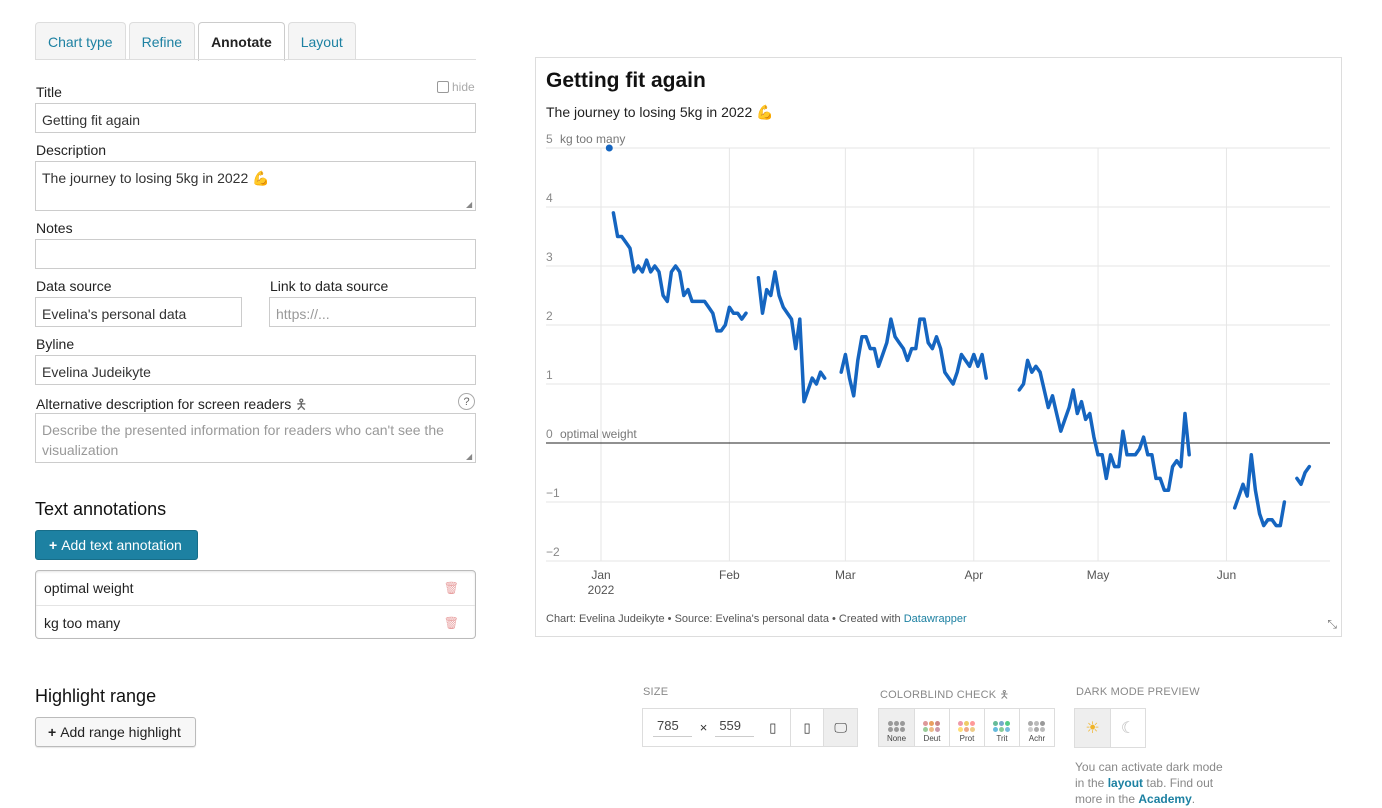 This screenshot has height=808, width=1382. I want to click on x-tick-label: May, so click(1098, 575).